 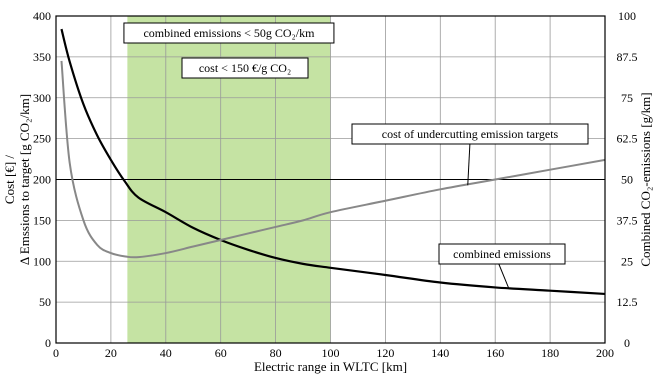 I want to click on annotation-cost-undercut: cost of undercutting emission targets, so click(x=470, y=134).